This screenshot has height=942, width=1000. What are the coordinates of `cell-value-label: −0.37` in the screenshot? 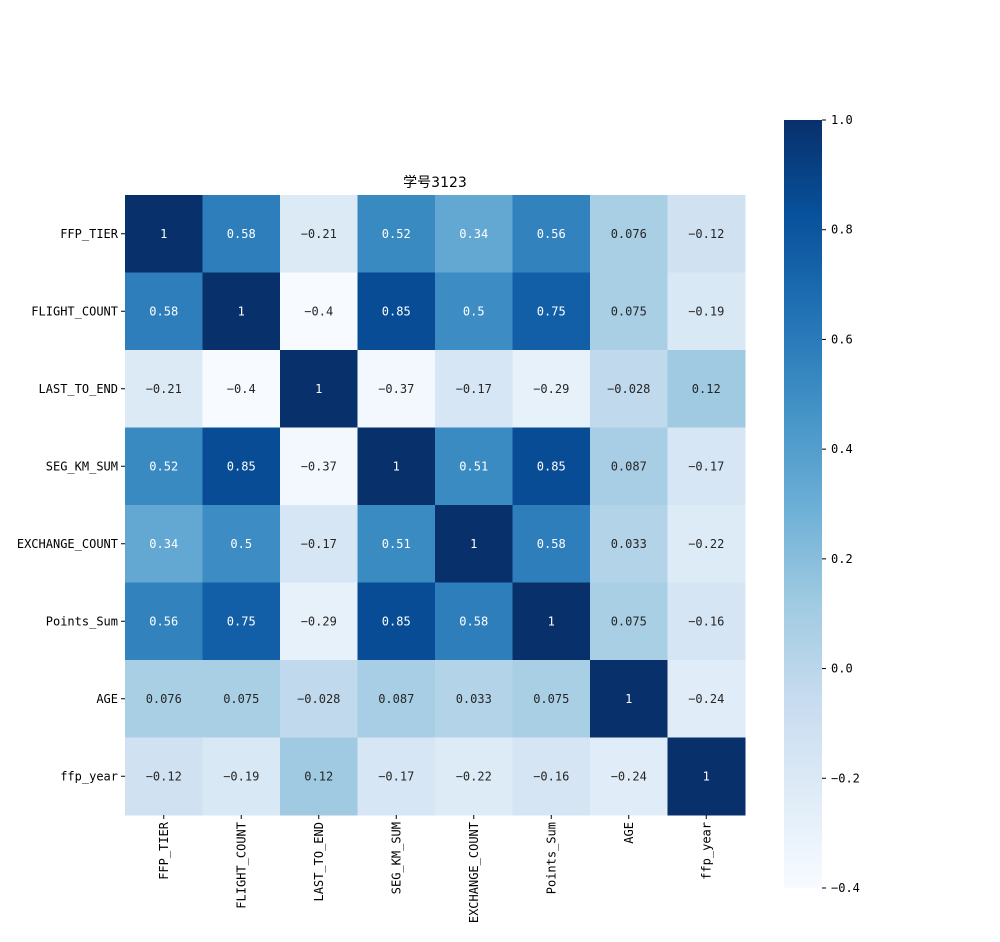 It's located at (319, 466).